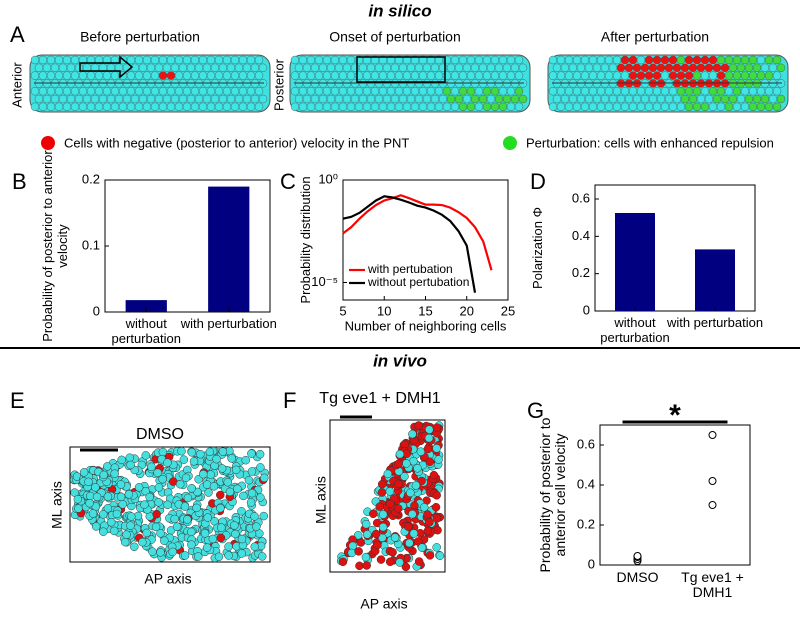  Describe the element at coordinates (635, 262) in the screenshot. I see `bar` at that location.